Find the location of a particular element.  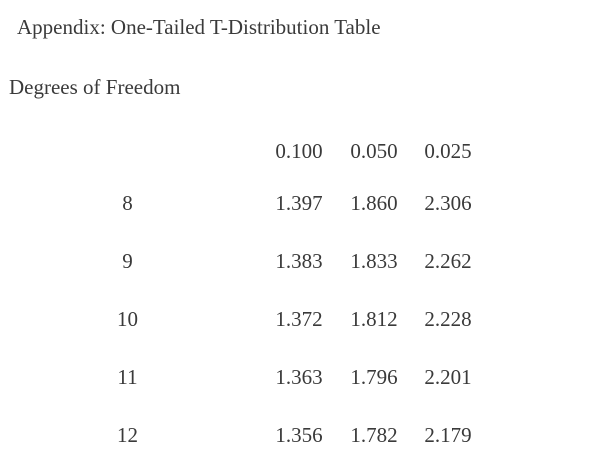

header-df is located at coordinates (127, 151).